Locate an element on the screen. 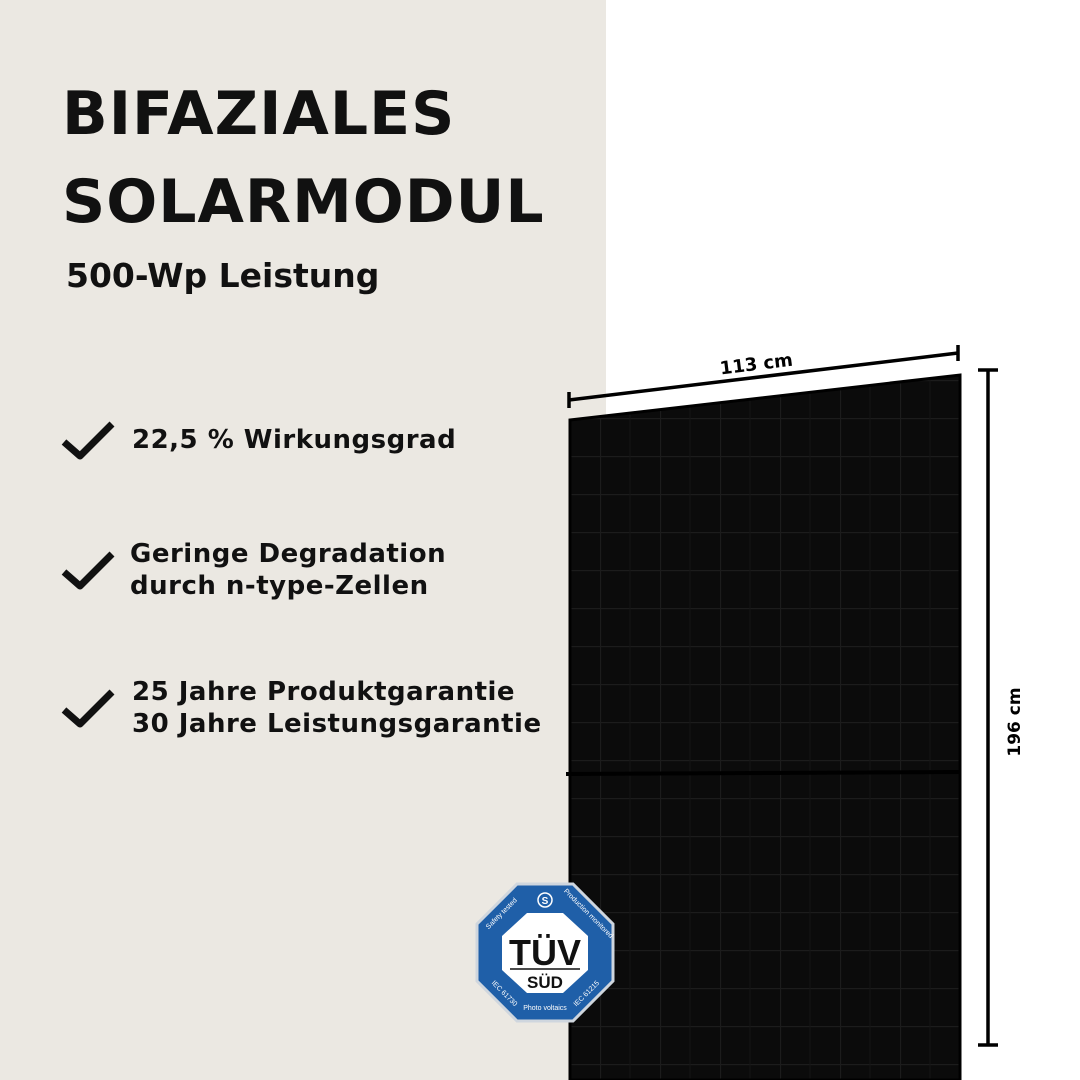 Image resolution: width=1080 pixels, height=1080 pixels. panel-midline is located at coordinates (763, 773).